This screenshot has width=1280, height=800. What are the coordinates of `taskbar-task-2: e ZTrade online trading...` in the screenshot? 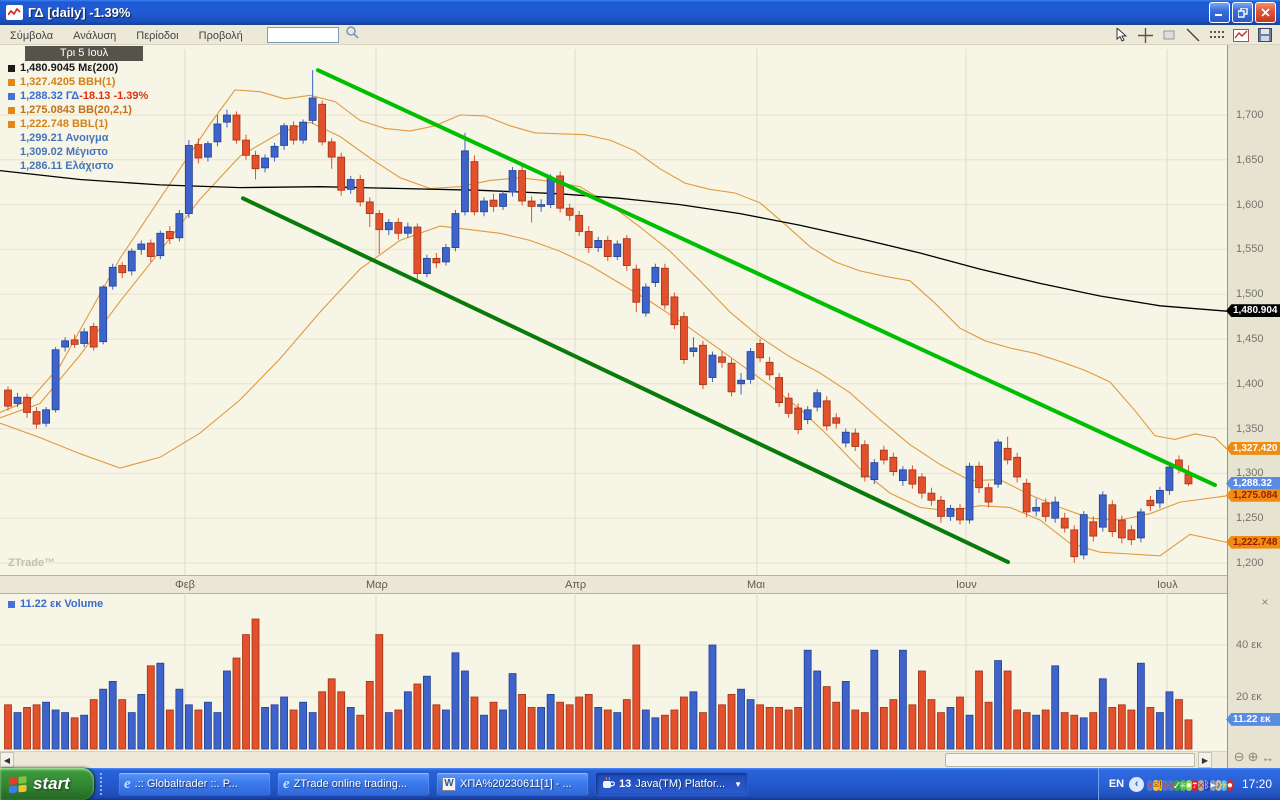 It's located at (353, 784).